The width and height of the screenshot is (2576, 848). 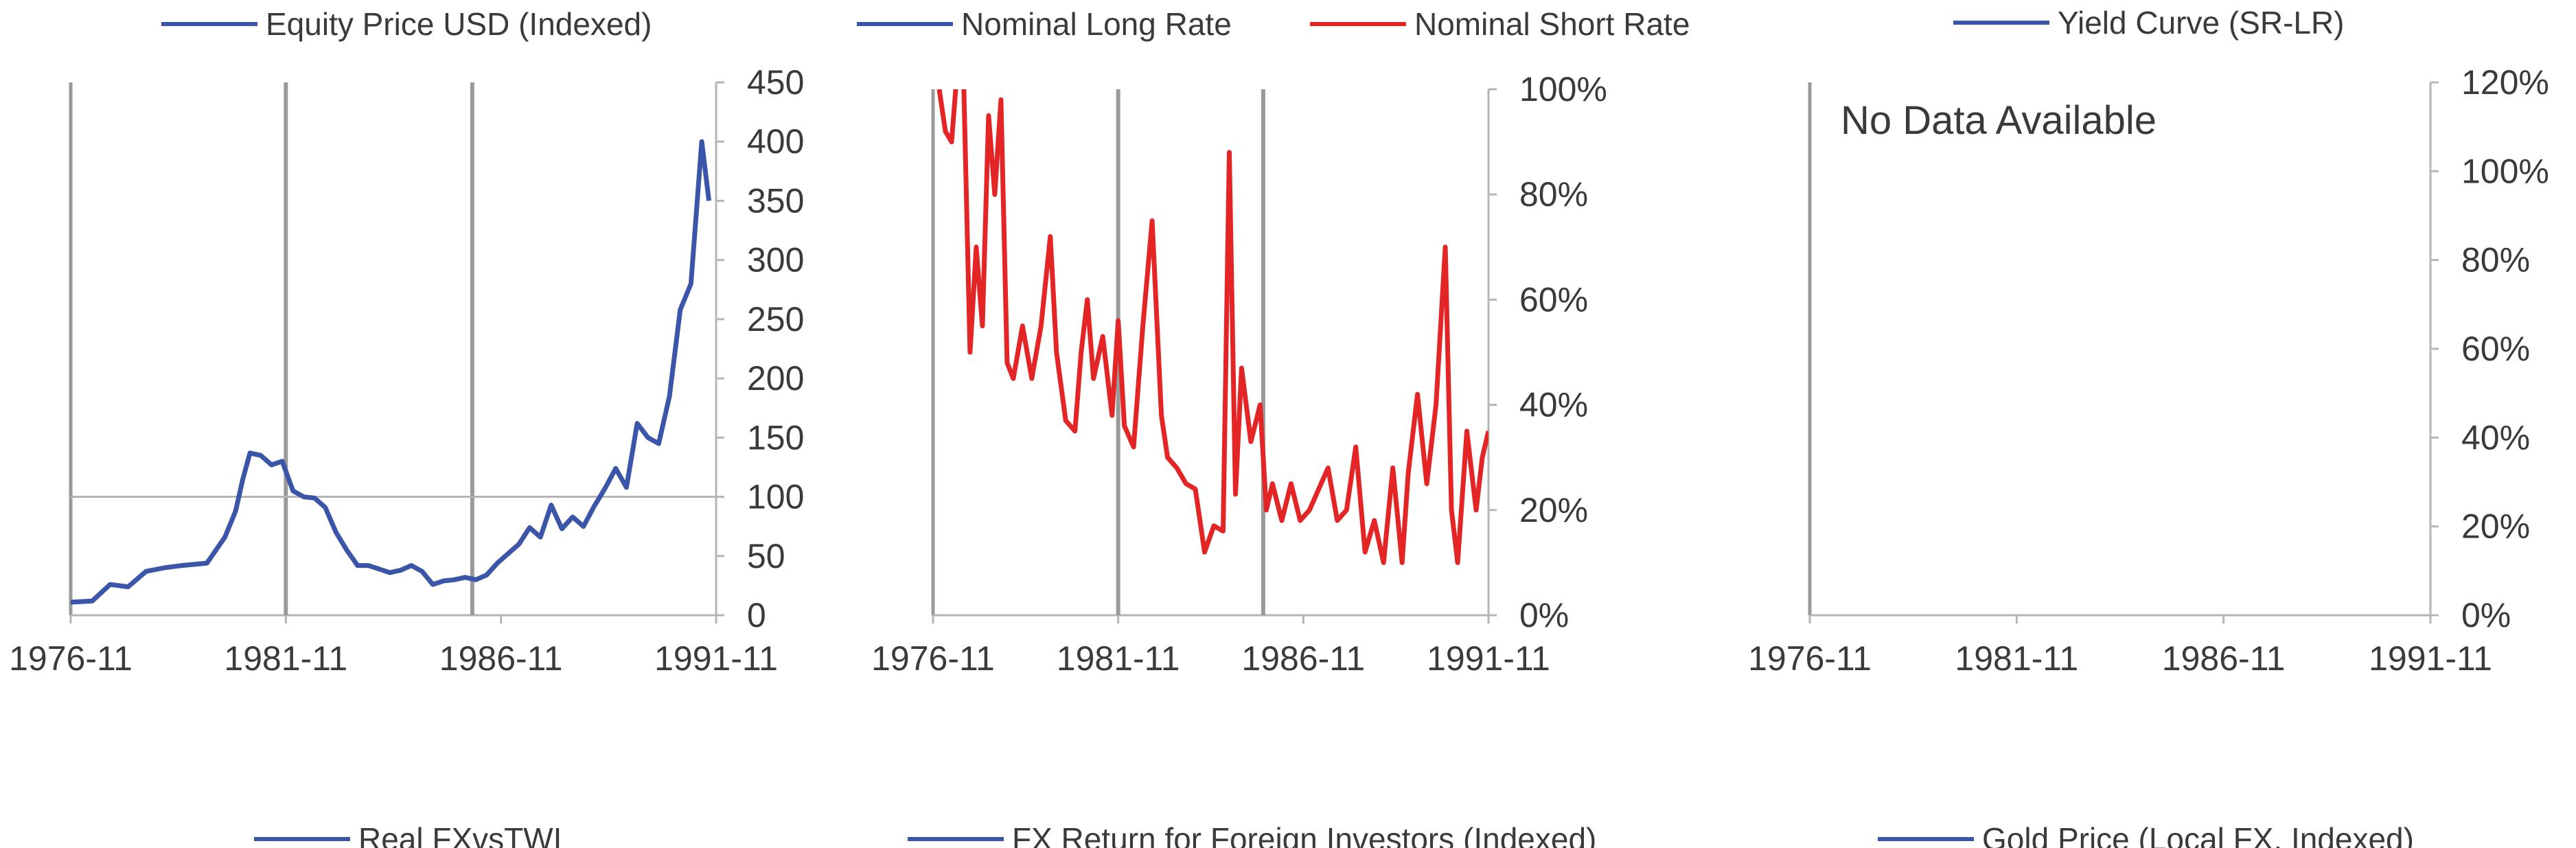 What do you see at coordinates (1552, 24) in the screenshot?
I see `legend-label-nominal-short-rate: Nominal Short Rate` at bounding box center [1552, 24].